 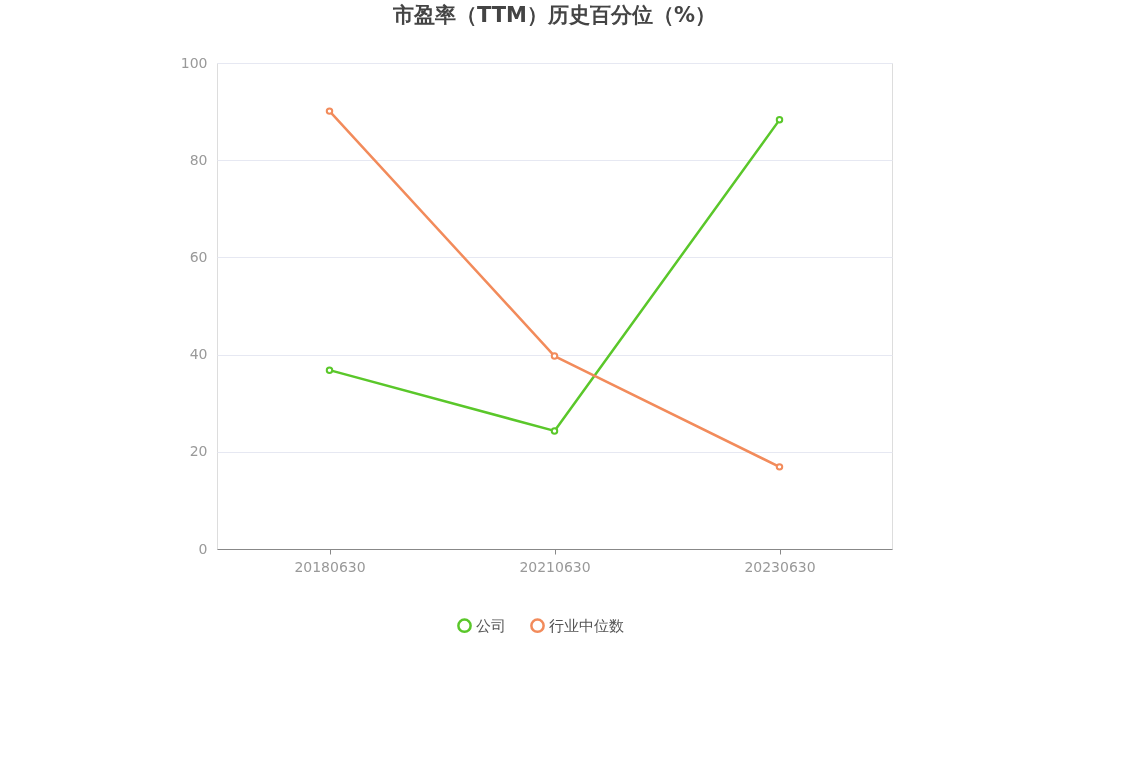 I want to click on y-tick-label: 80, so click(x=198, y=159).